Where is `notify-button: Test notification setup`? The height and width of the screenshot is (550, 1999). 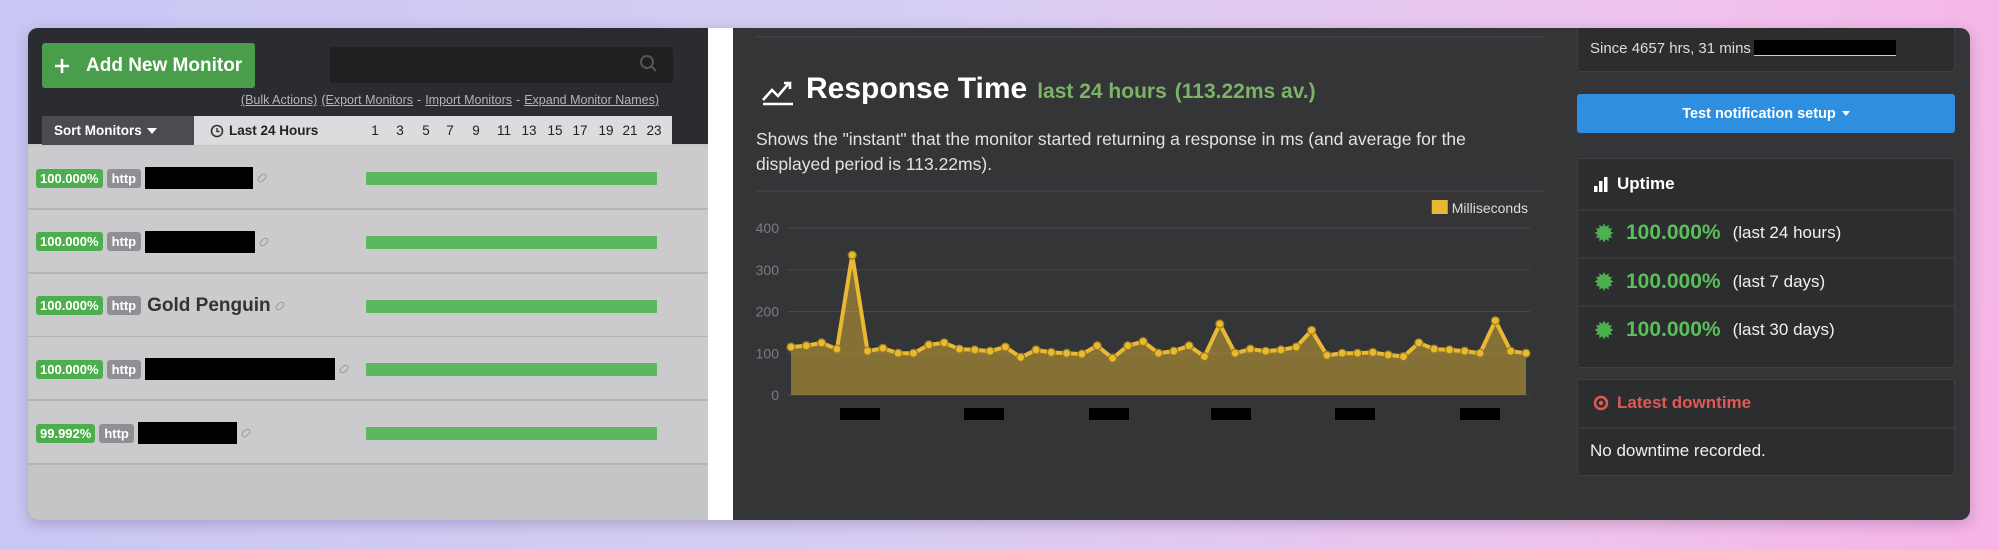 notify-button: Test notification setup is located at coordinates (1766, 113).